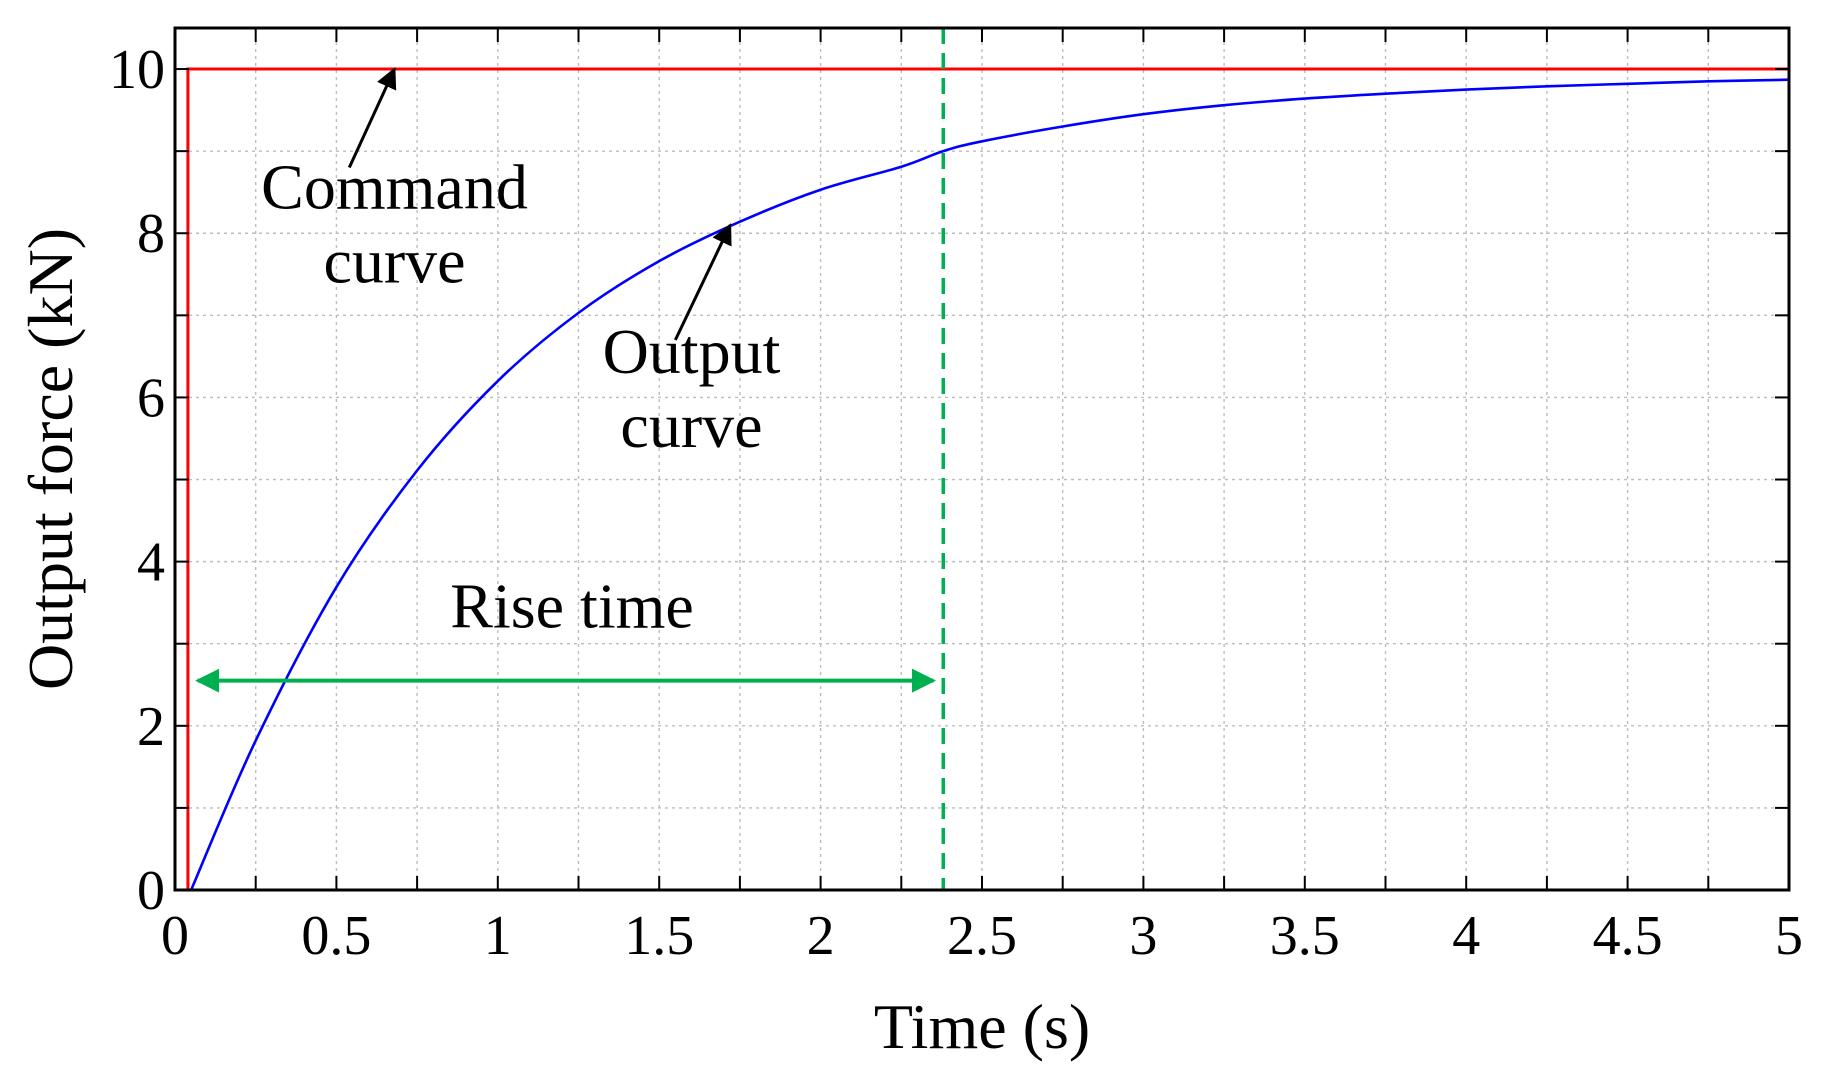 The image size is (1822, 1080). Describe the element at coordinates (151, 563) in the screenshot. I see `y-tick-label: 4` at that location.